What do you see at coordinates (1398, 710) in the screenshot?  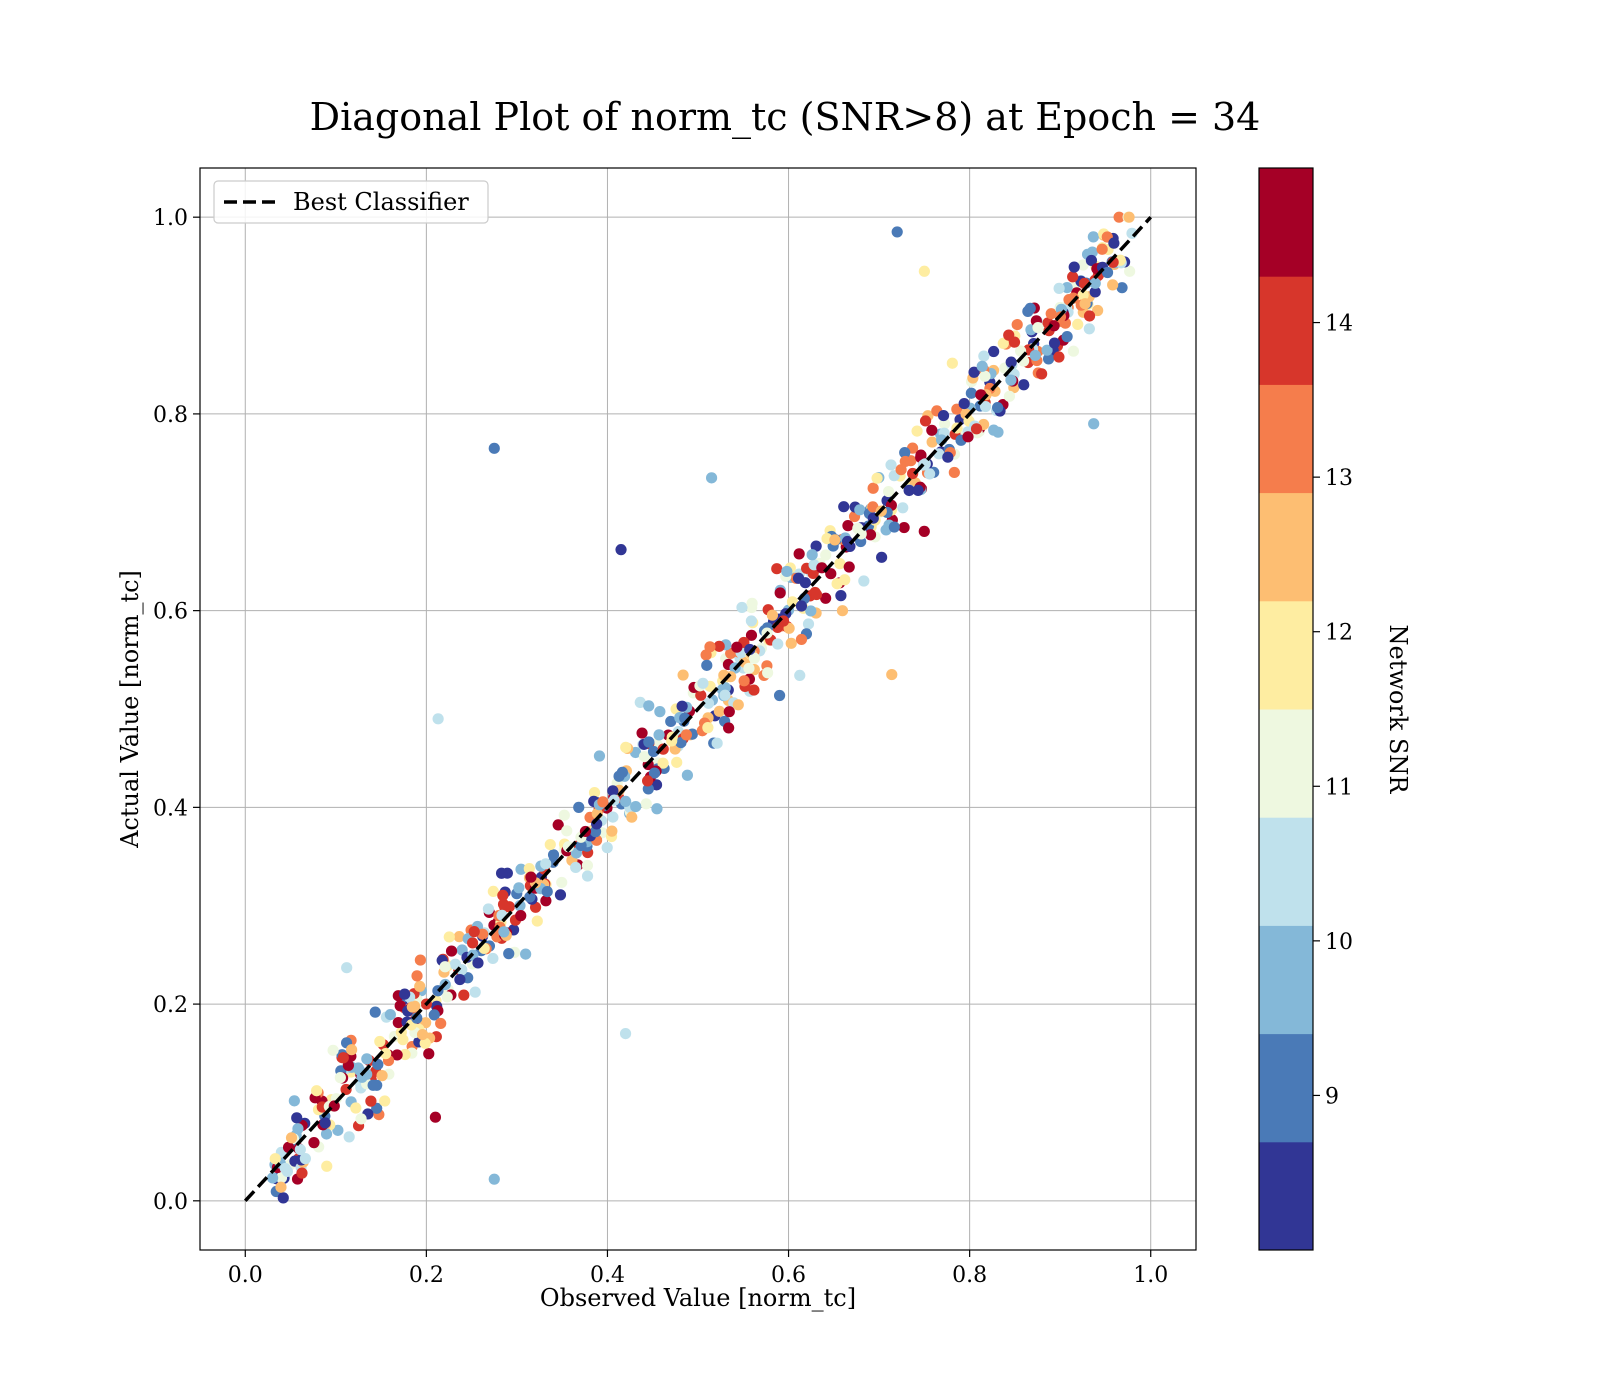 I see `colorbar-label: Network SNR` at bounding box center [1398, 710].